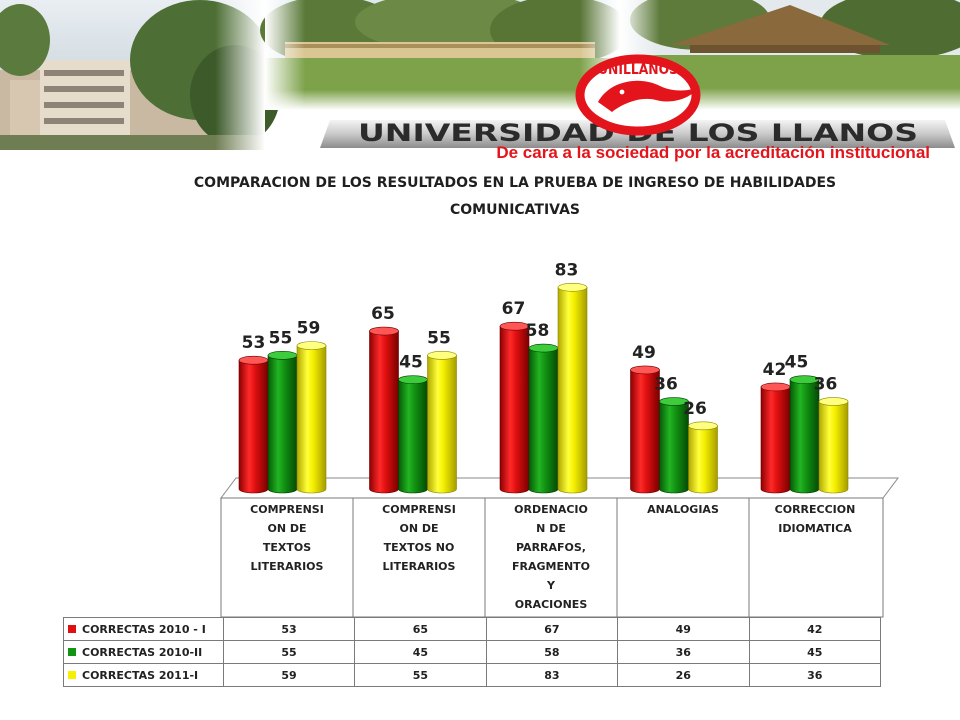 The height and width of the screenshot is (720, 960). I want to click on table-cell: 42, so click(815, 629).